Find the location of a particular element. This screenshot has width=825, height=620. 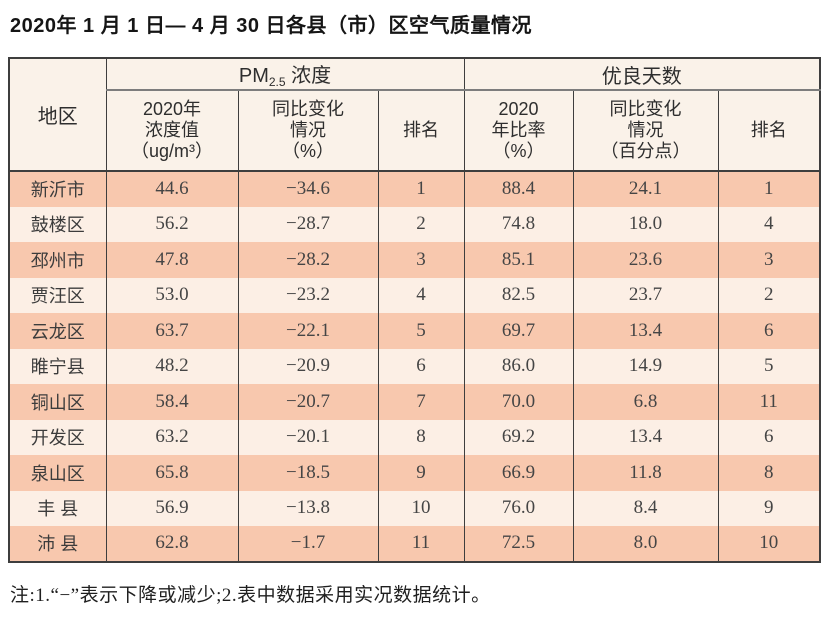

region-cell: 开发区 is located at coordinates (57, 437).